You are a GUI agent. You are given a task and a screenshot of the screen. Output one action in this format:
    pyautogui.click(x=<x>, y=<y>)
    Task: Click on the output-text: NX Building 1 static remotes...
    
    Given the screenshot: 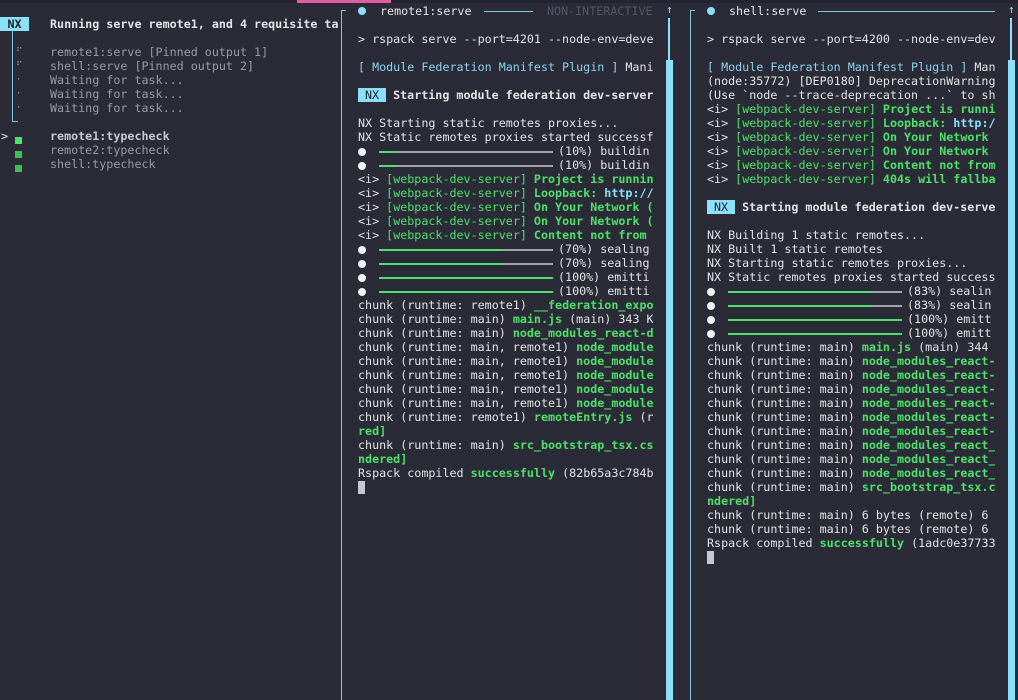 What is the action you would take?
    pyautogui.click(x=816, y=235)
    